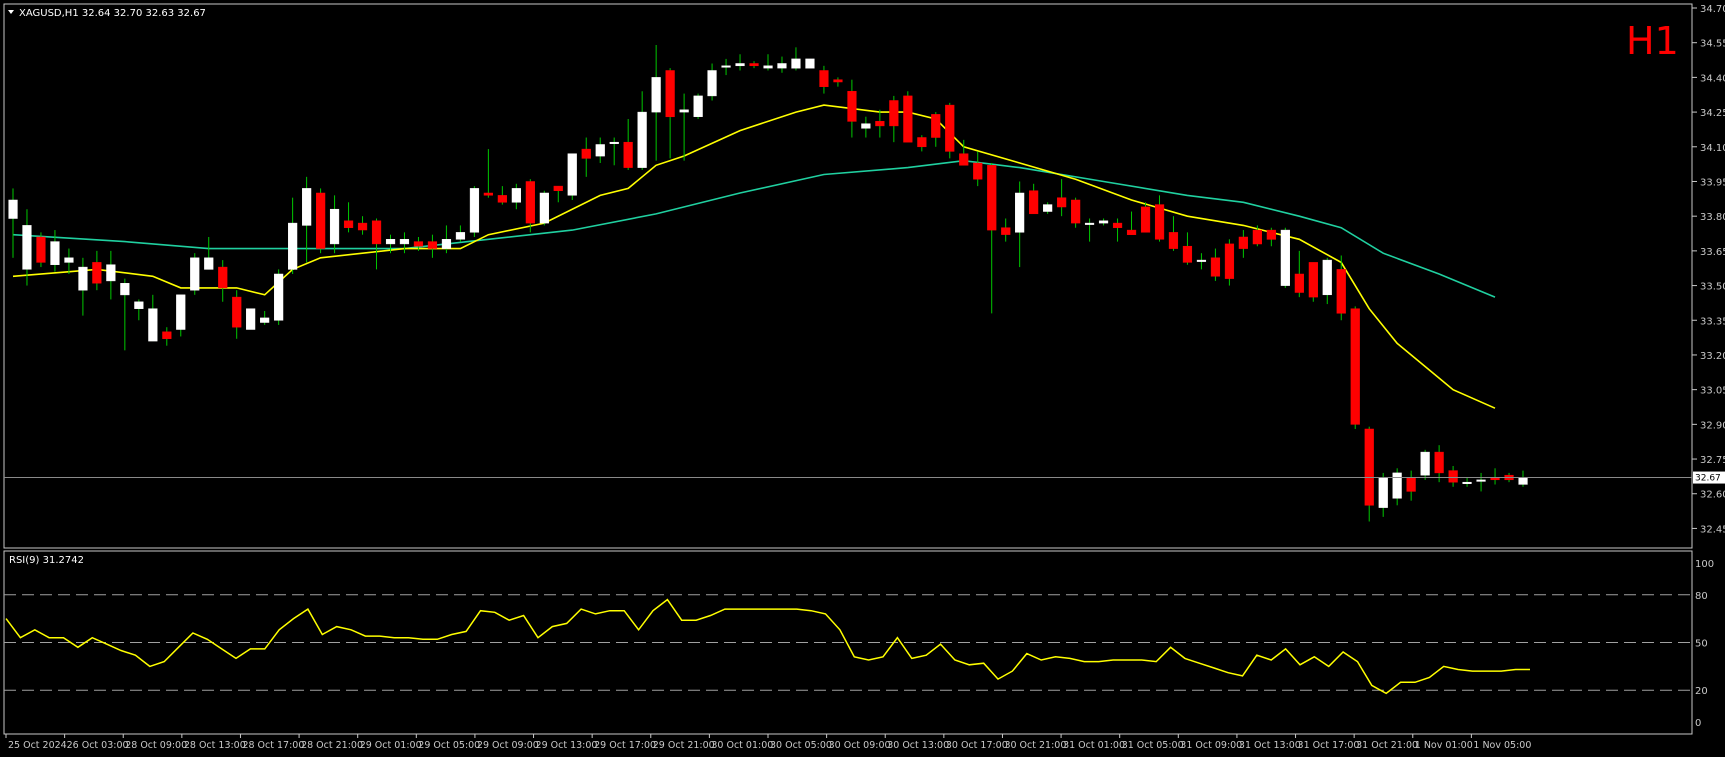  What do you see at coordinates (1712, 356) in the screenshot?
I see `price-tick-label: 33.20` at bounding box center [1712, 356].